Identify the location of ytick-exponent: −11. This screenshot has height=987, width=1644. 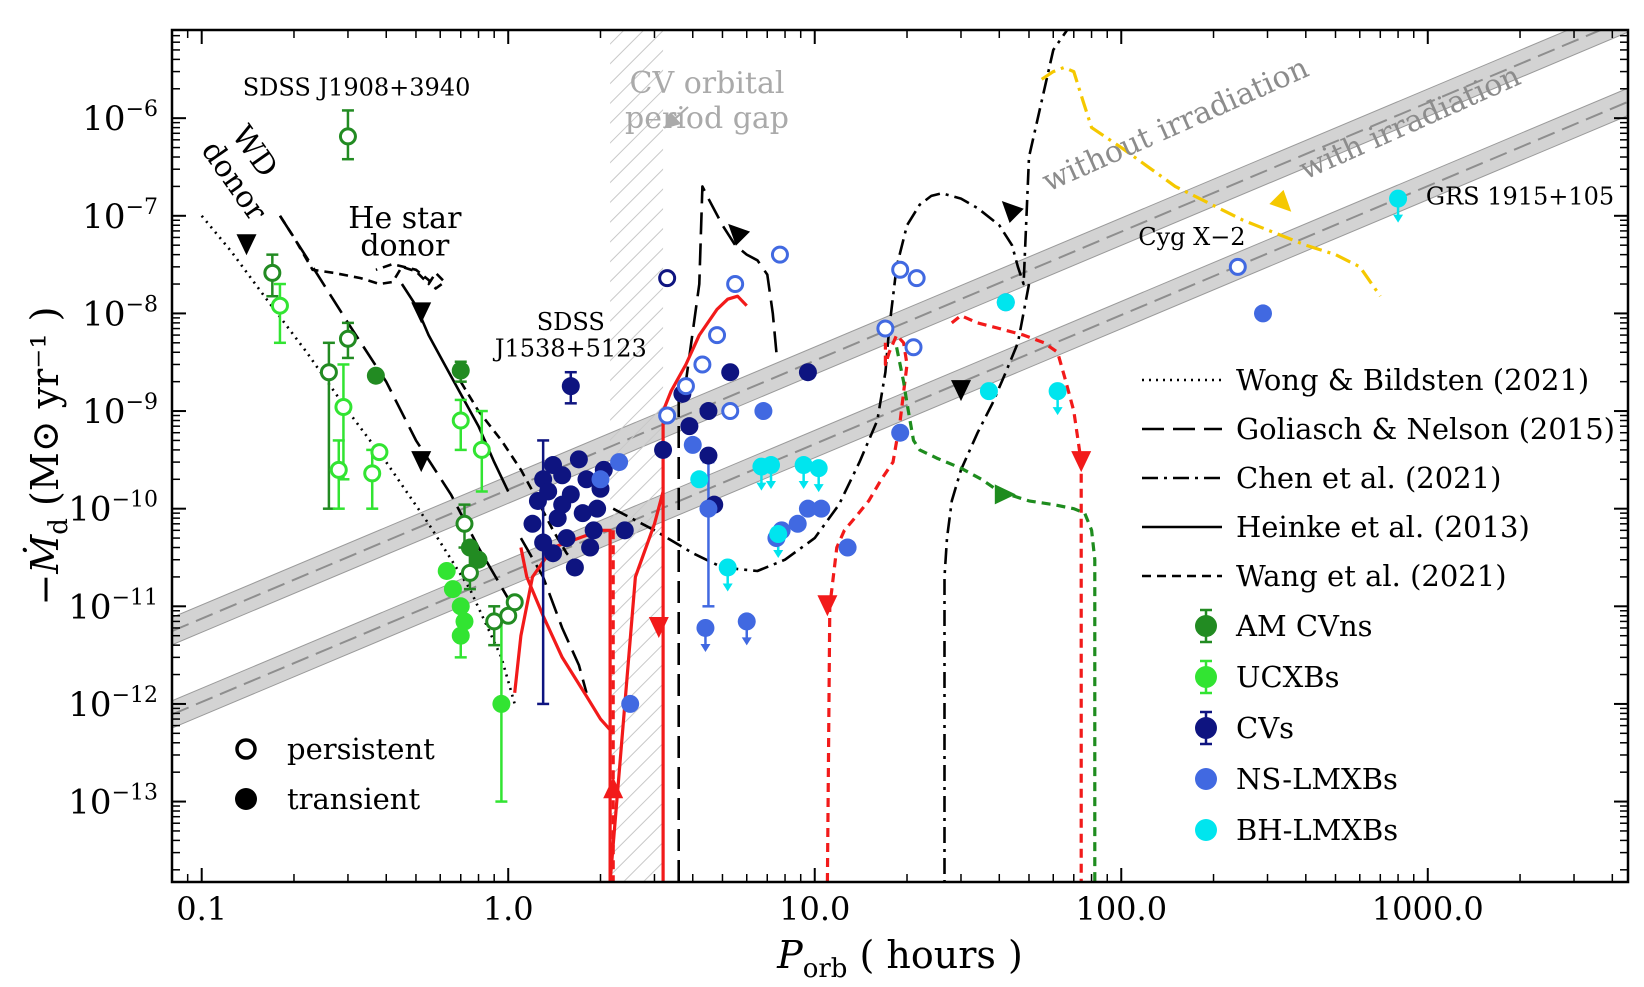
(135, 597).